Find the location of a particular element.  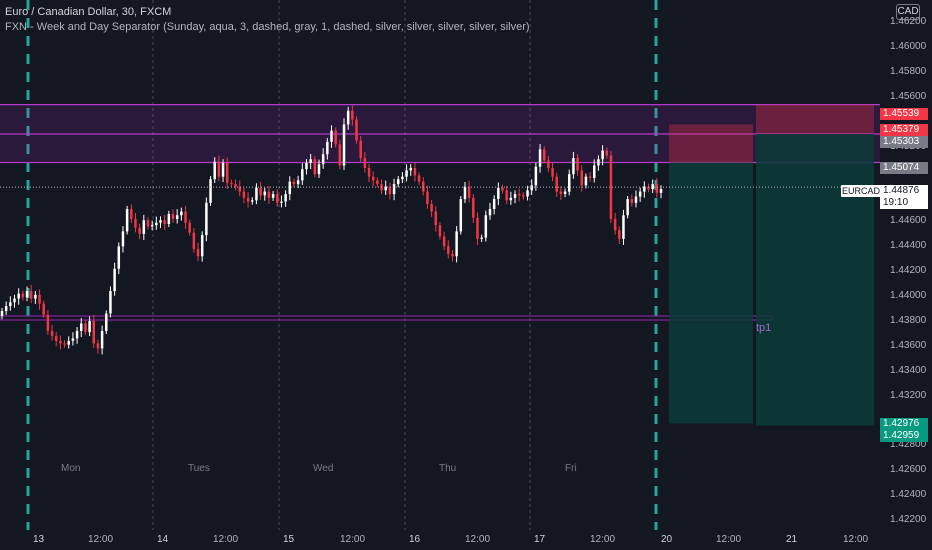

price-badge-target-2: 1.42959 is located at coordinates (904, 436).